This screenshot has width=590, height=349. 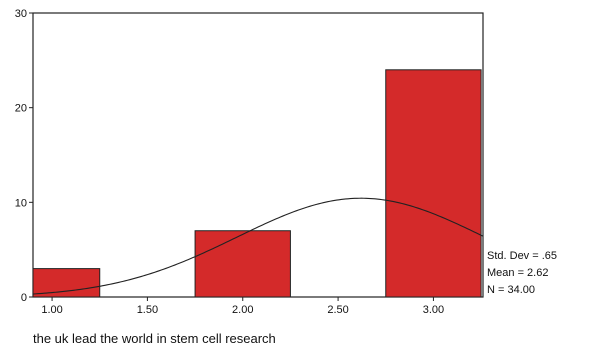 What do you see at coordinates (433, 310) in the screenshot?
I see `x-tick-label: 3.00` at bounding box center [433, 310].